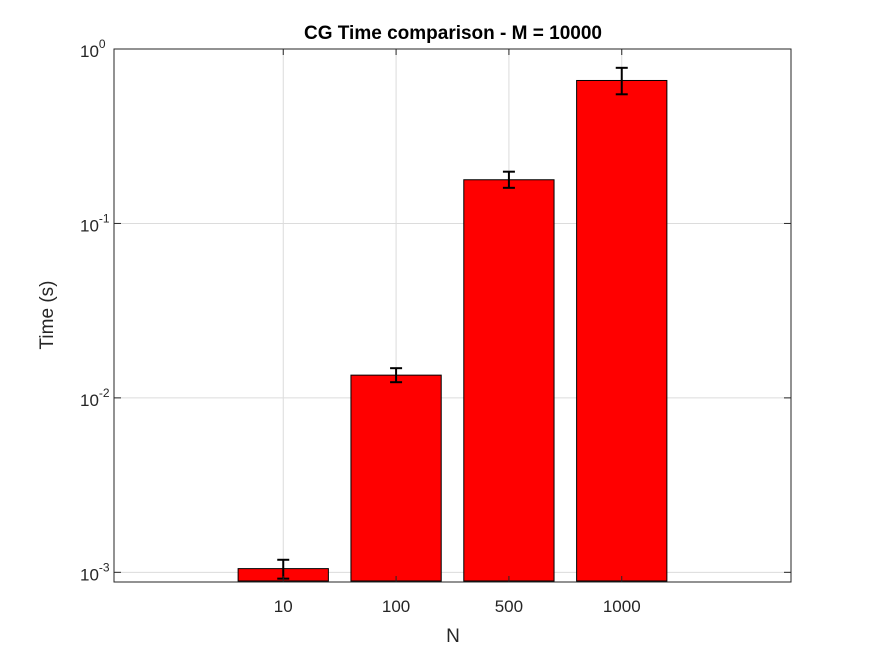  I want to click on y-tick-label: 10⁻³, so click(95, 572).